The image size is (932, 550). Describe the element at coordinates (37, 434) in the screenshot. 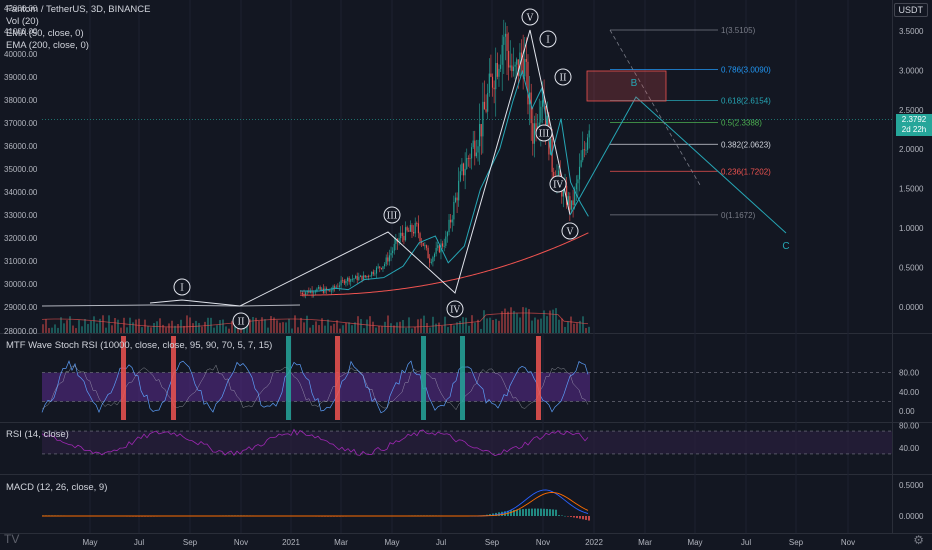

I see `rsi-panel-label: RSI (14, close)` at that location.